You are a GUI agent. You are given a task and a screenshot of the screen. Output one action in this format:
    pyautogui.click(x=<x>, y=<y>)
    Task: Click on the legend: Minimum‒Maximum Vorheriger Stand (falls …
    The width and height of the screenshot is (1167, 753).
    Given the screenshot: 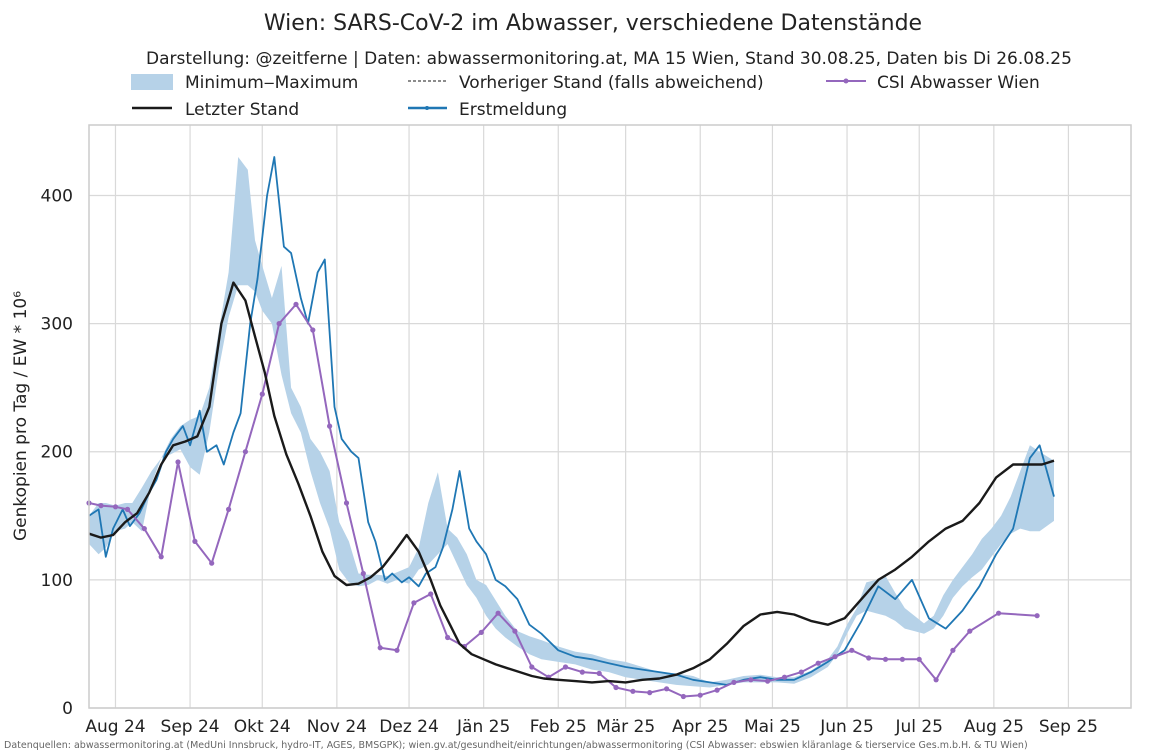 What is the action you would take?
    pyautogui.click(x=585, y=96)
    